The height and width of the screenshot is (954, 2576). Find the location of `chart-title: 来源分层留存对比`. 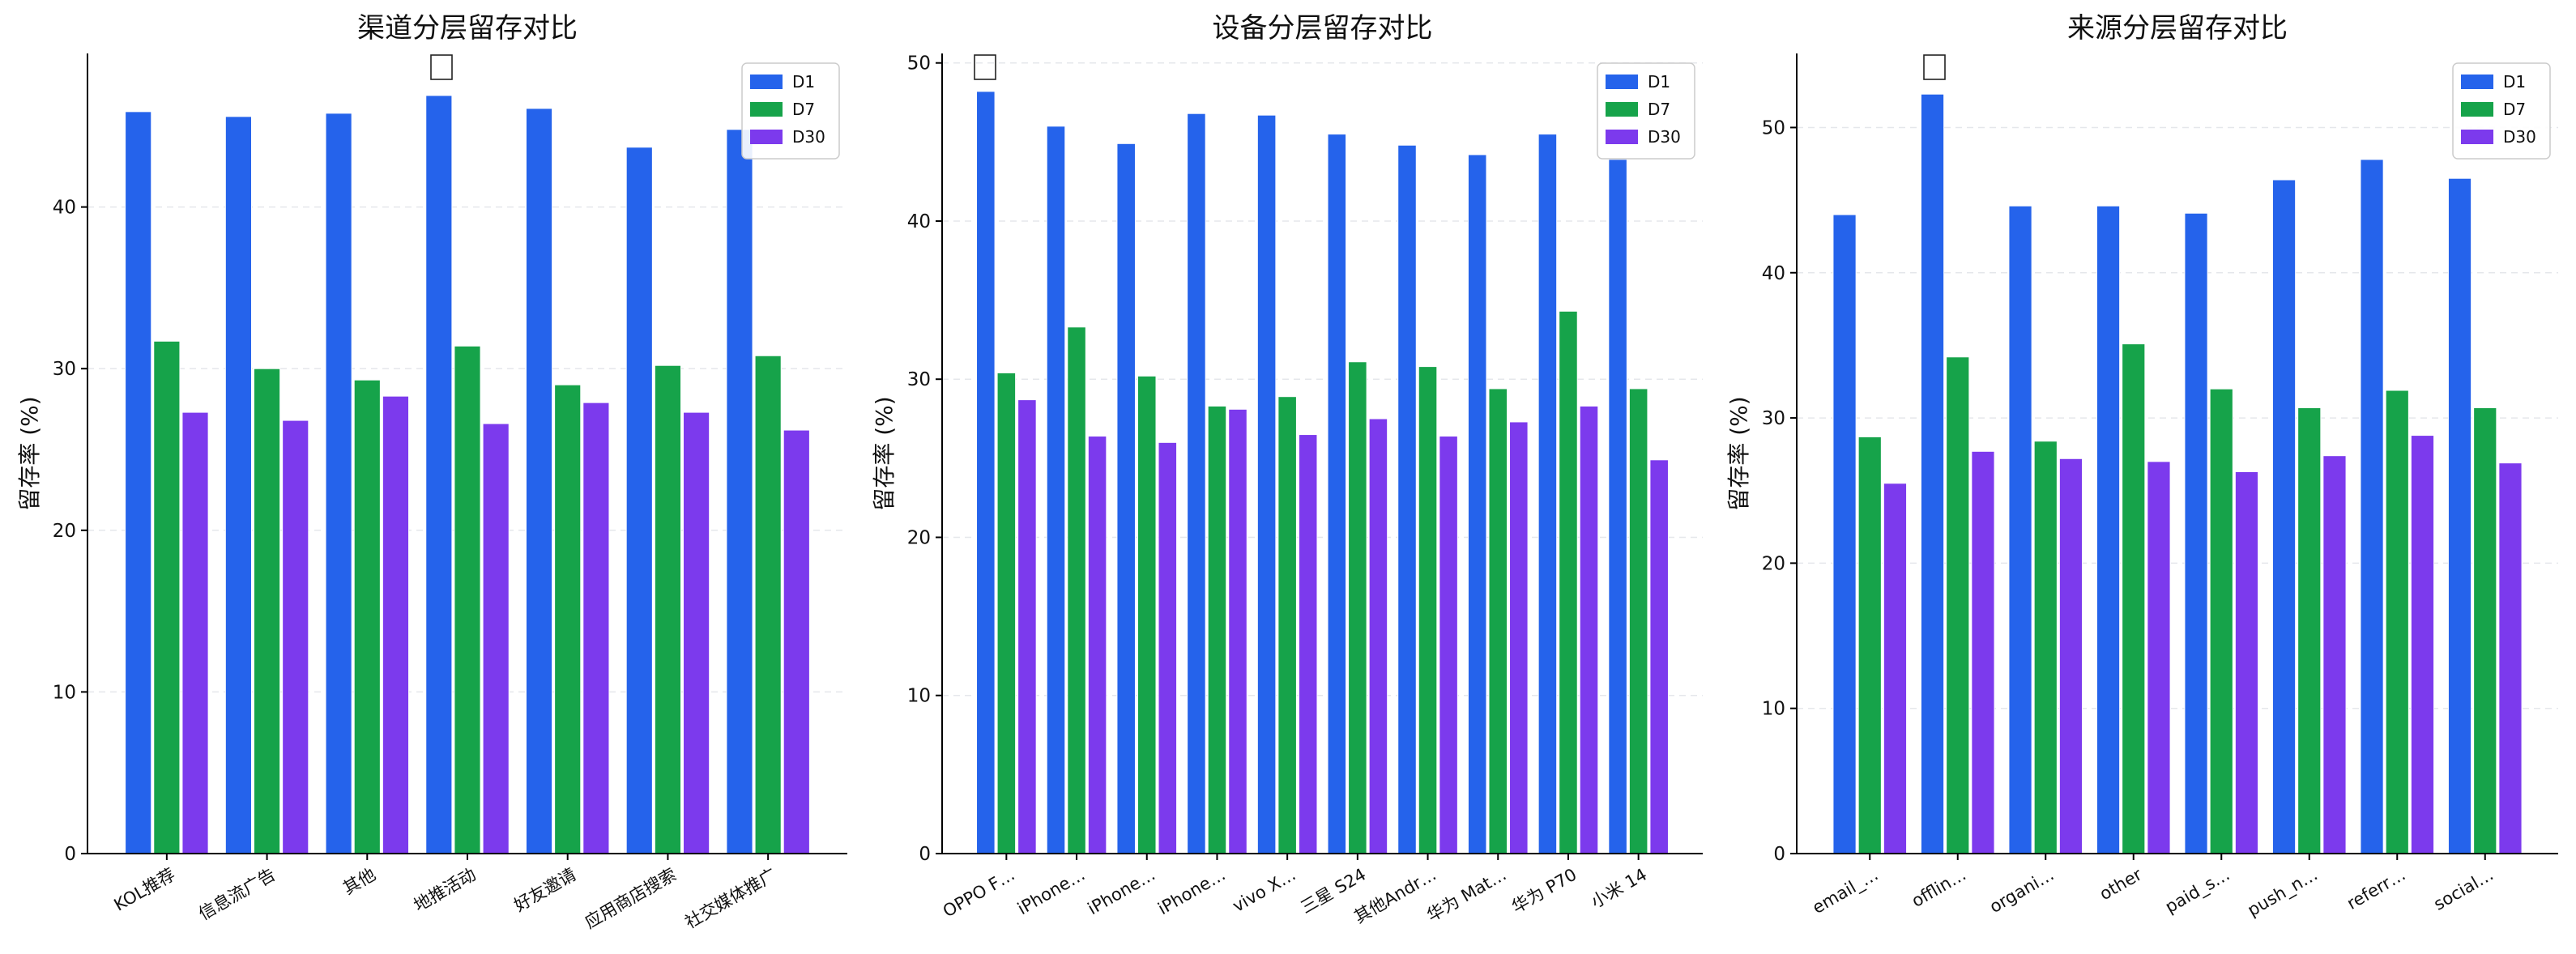

chart-title: 来源分层留存对比 is located at coordinates (2177, 29).